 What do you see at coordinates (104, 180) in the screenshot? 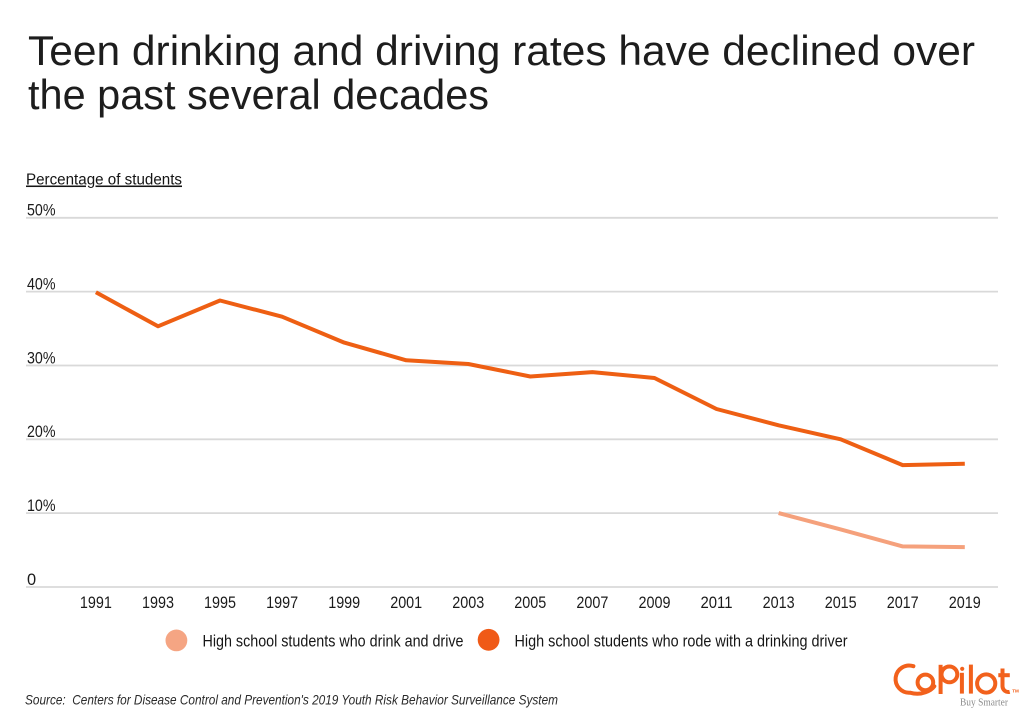
I see `svg-text: Percentage of students` at bounding box center [104, 180].